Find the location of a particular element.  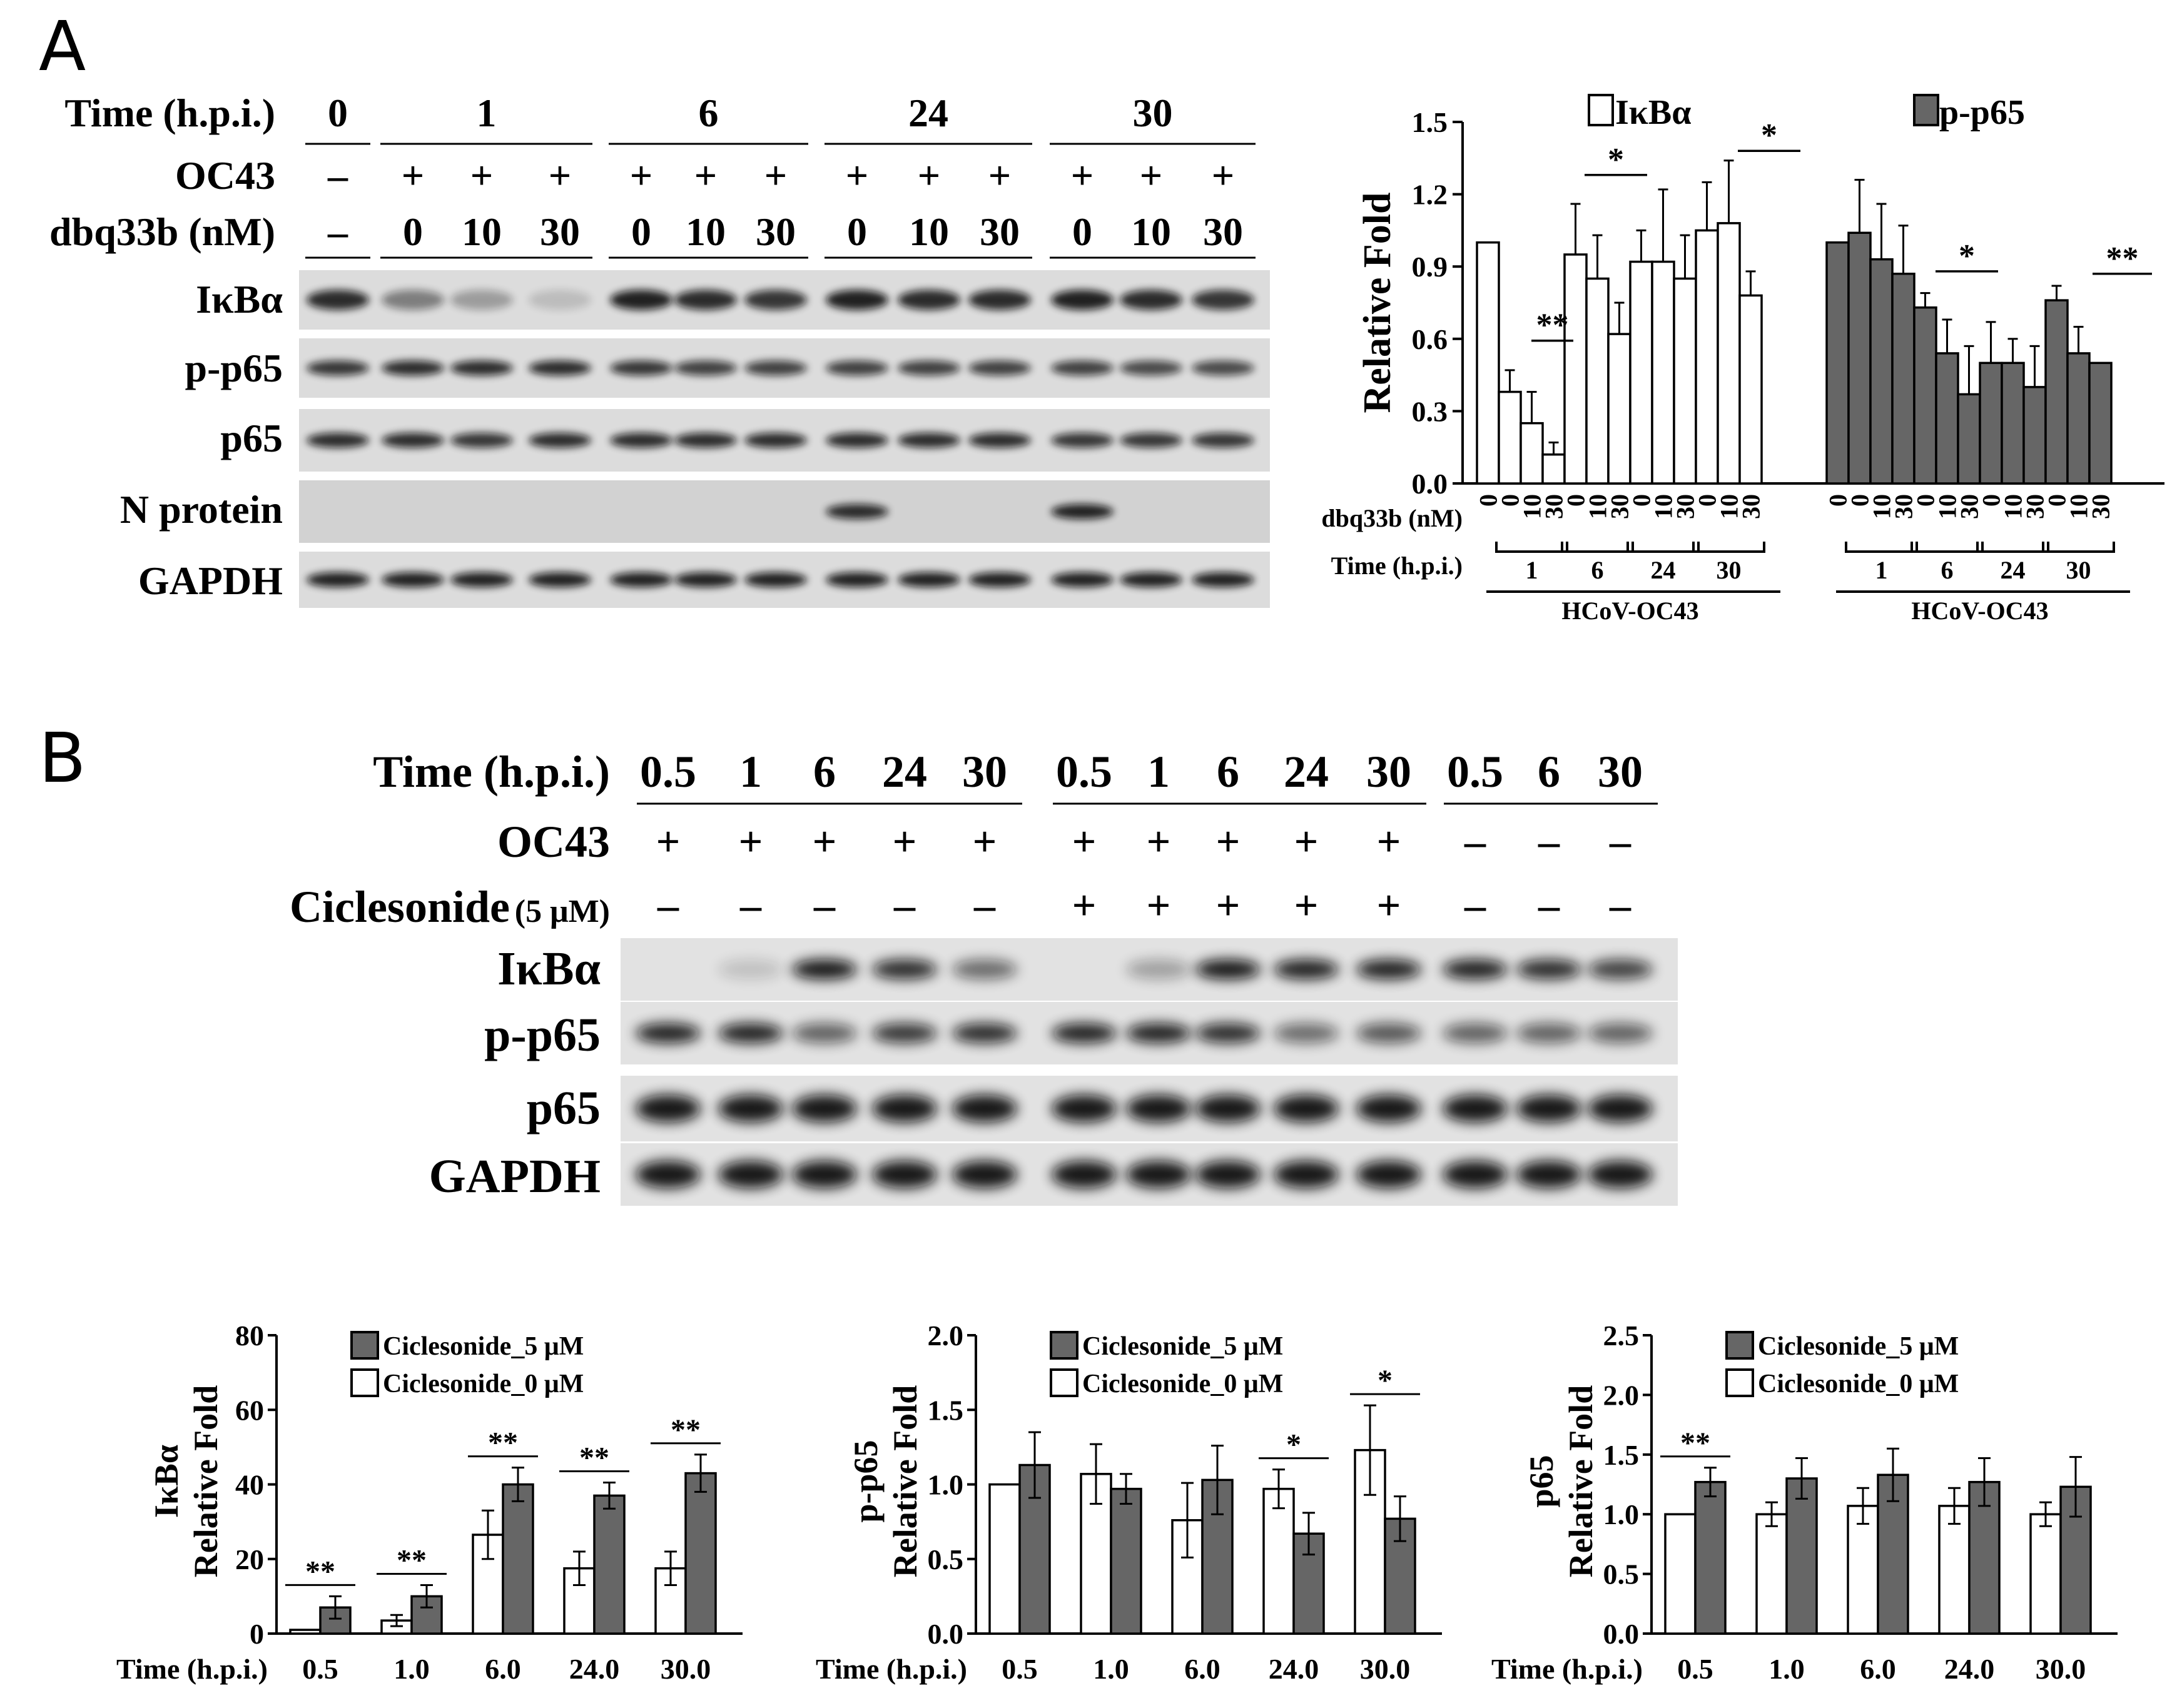

b-pp65-y-label: Relative Fold is located at coordinates (905, 1481).